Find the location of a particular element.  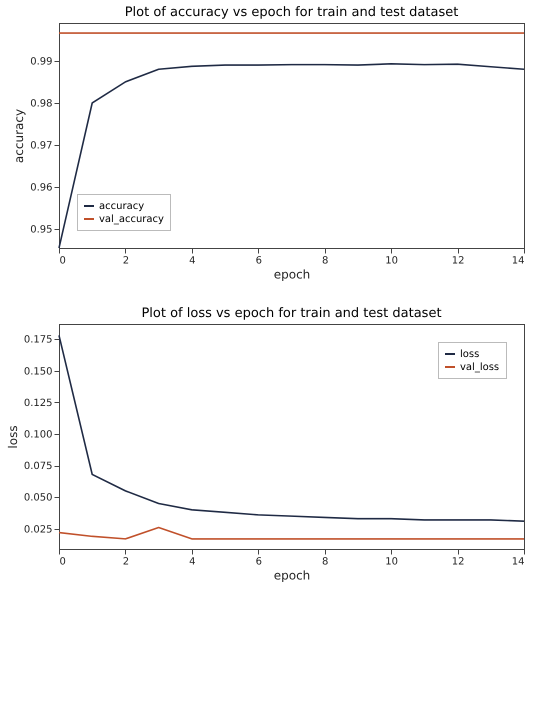

y-tick-label: 0.100 is located at coordinates (38, 434).